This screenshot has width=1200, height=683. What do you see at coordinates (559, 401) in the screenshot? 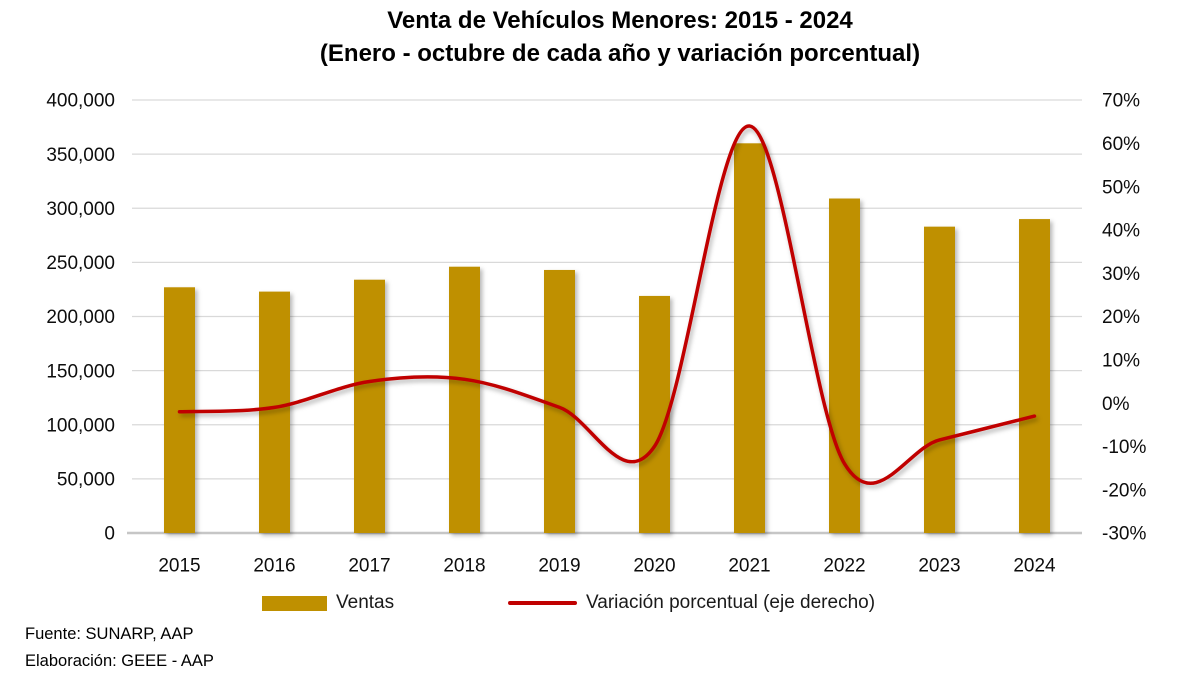
I see `bar-2019` at bounding box center [559, 401].